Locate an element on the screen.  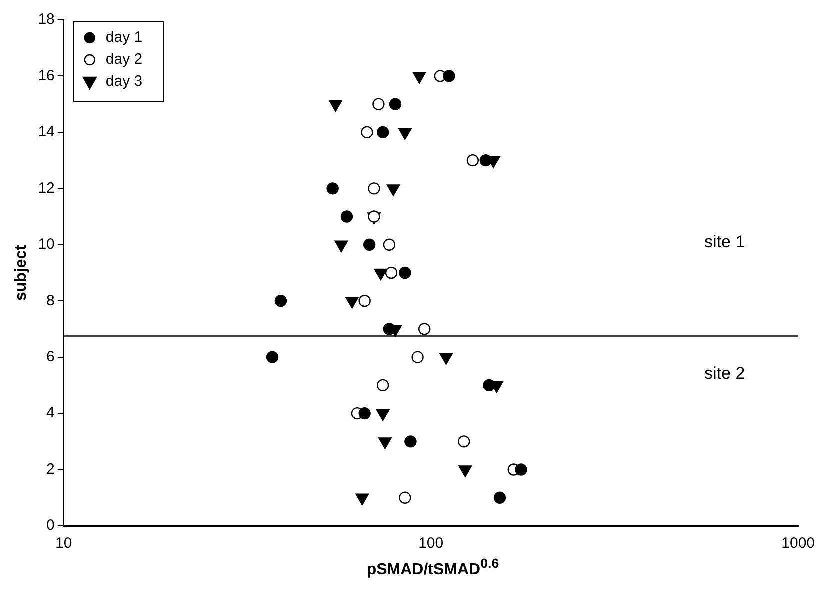
legend-label: day 3 is located at coordinates (124, 81).